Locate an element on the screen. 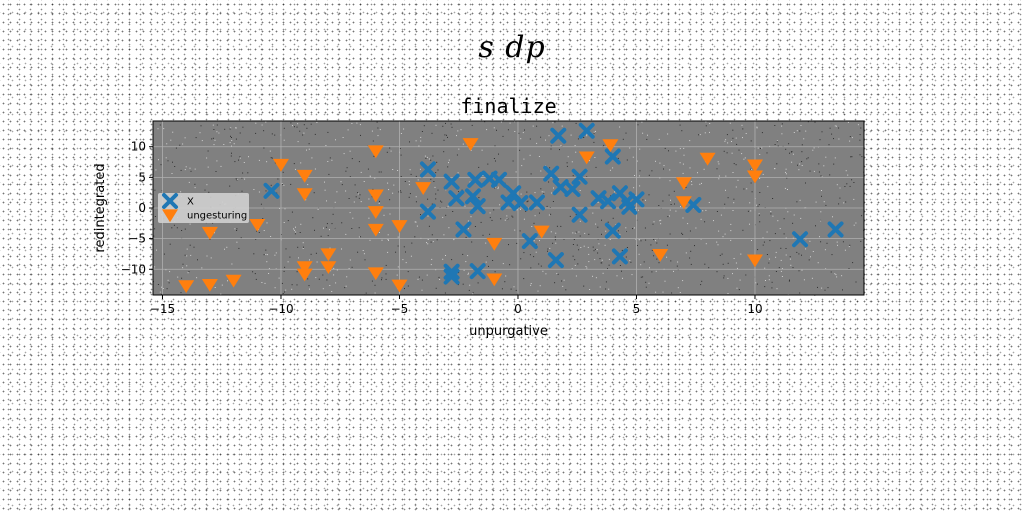 The image size is (1024, 512). x-tick-label: −5 is located at coordinates (400, 309).